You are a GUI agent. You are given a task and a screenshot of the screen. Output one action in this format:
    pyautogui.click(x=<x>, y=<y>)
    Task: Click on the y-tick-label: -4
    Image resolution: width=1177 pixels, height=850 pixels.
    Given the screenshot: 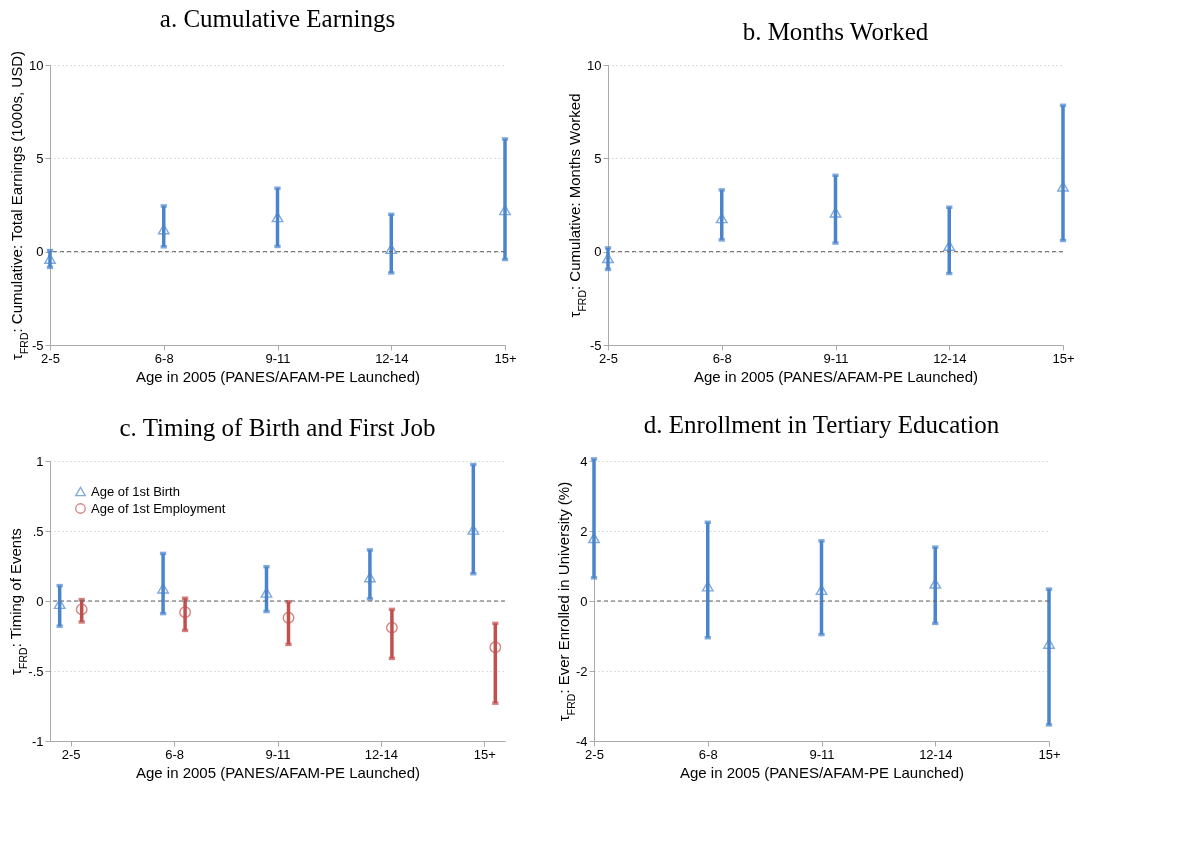 What is the action you would take?
    pyautogui.click(x=581, y=741)
    